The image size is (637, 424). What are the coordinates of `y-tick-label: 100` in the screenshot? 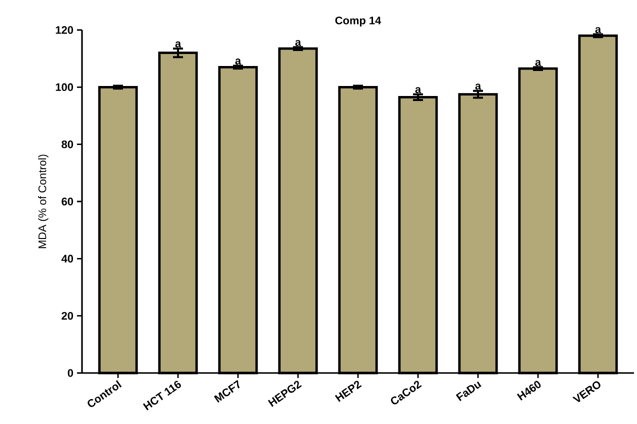 It's located at (65, 87).